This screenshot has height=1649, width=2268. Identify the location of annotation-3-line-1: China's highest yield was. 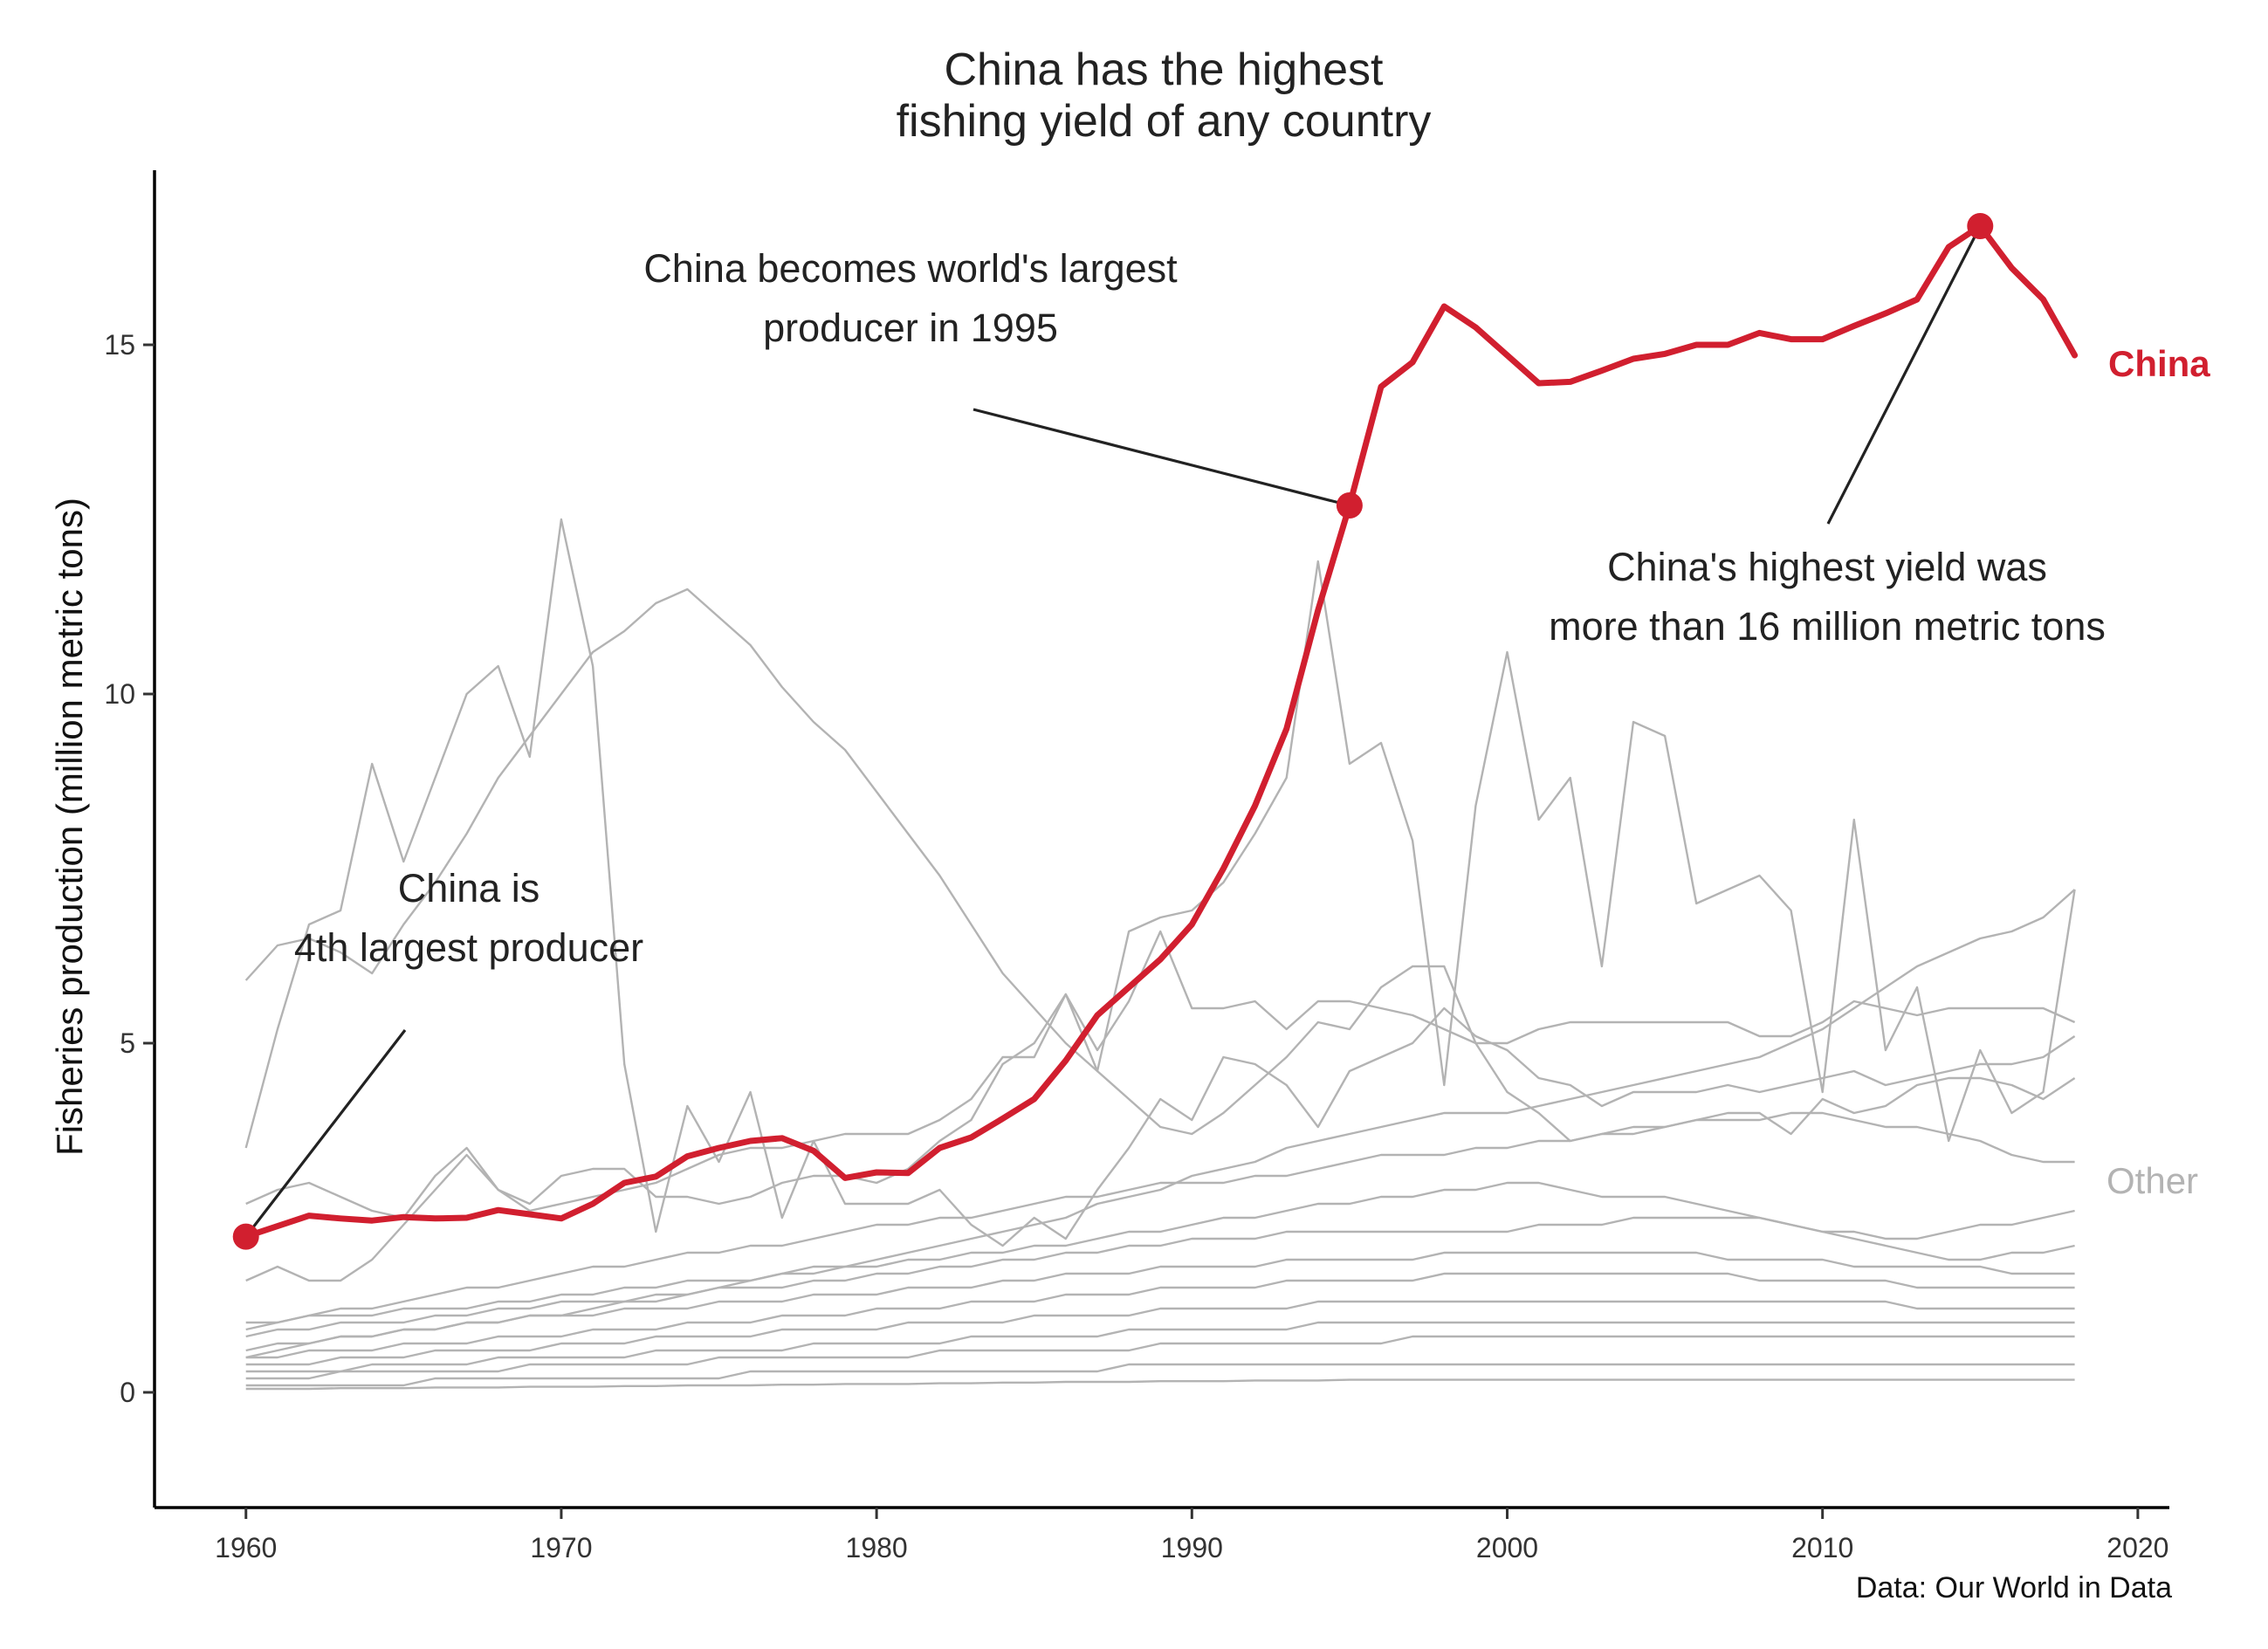
(1827, 567).